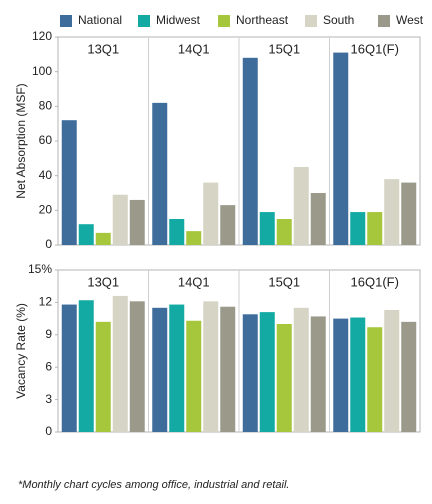  I want to click on legend-label: National, so click(100, 20).